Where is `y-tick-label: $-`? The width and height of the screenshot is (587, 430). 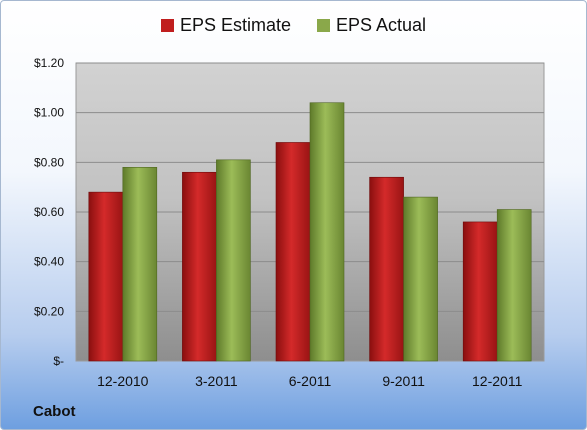 y-tick-label: $- is located at coordinates (58, 361).